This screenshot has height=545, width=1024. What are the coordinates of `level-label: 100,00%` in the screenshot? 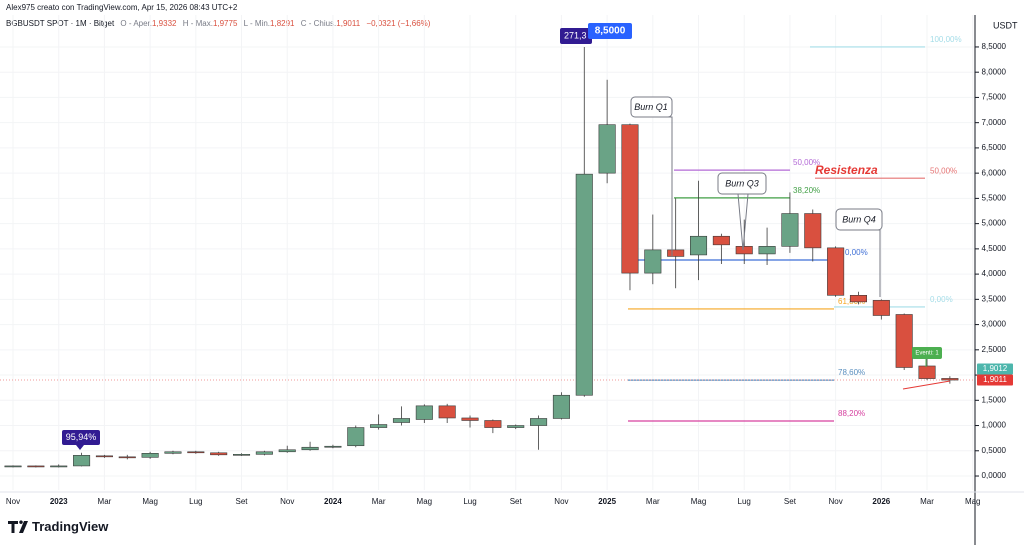 It's located at (946, 39).